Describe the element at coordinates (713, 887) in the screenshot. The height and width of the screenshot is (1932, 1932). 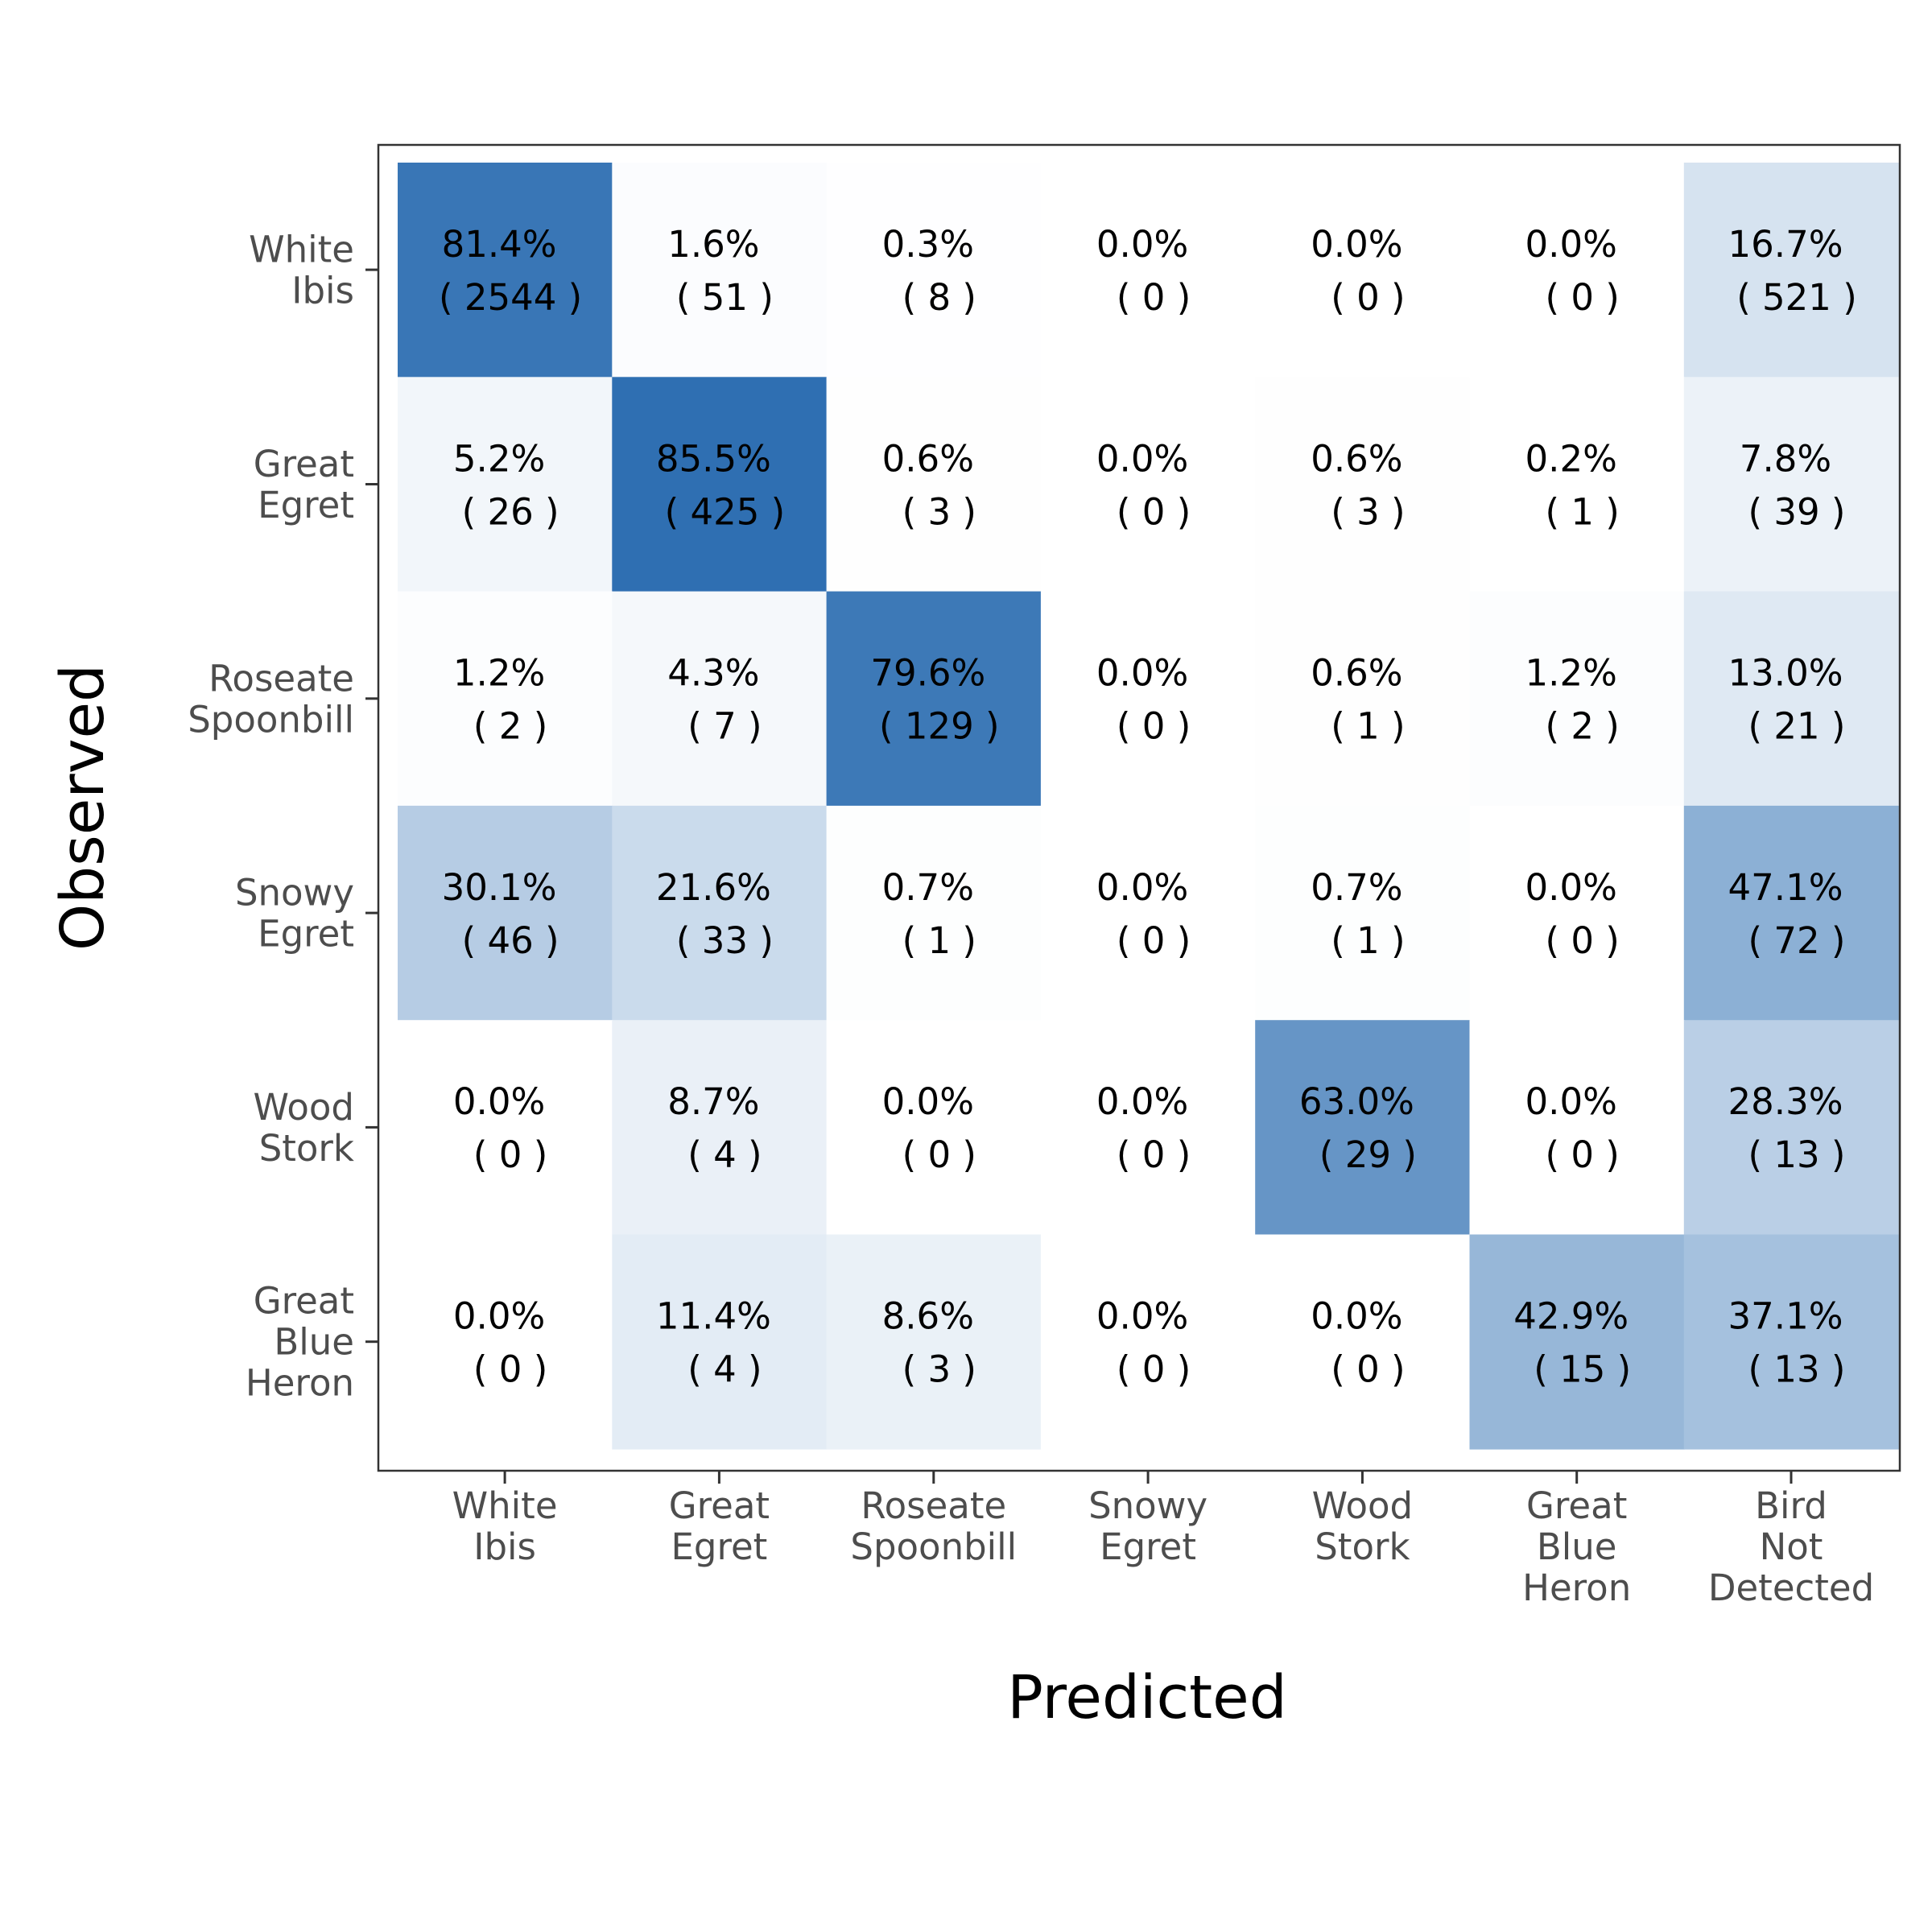
I see `cell-percent-label: 21.6%` at that location.